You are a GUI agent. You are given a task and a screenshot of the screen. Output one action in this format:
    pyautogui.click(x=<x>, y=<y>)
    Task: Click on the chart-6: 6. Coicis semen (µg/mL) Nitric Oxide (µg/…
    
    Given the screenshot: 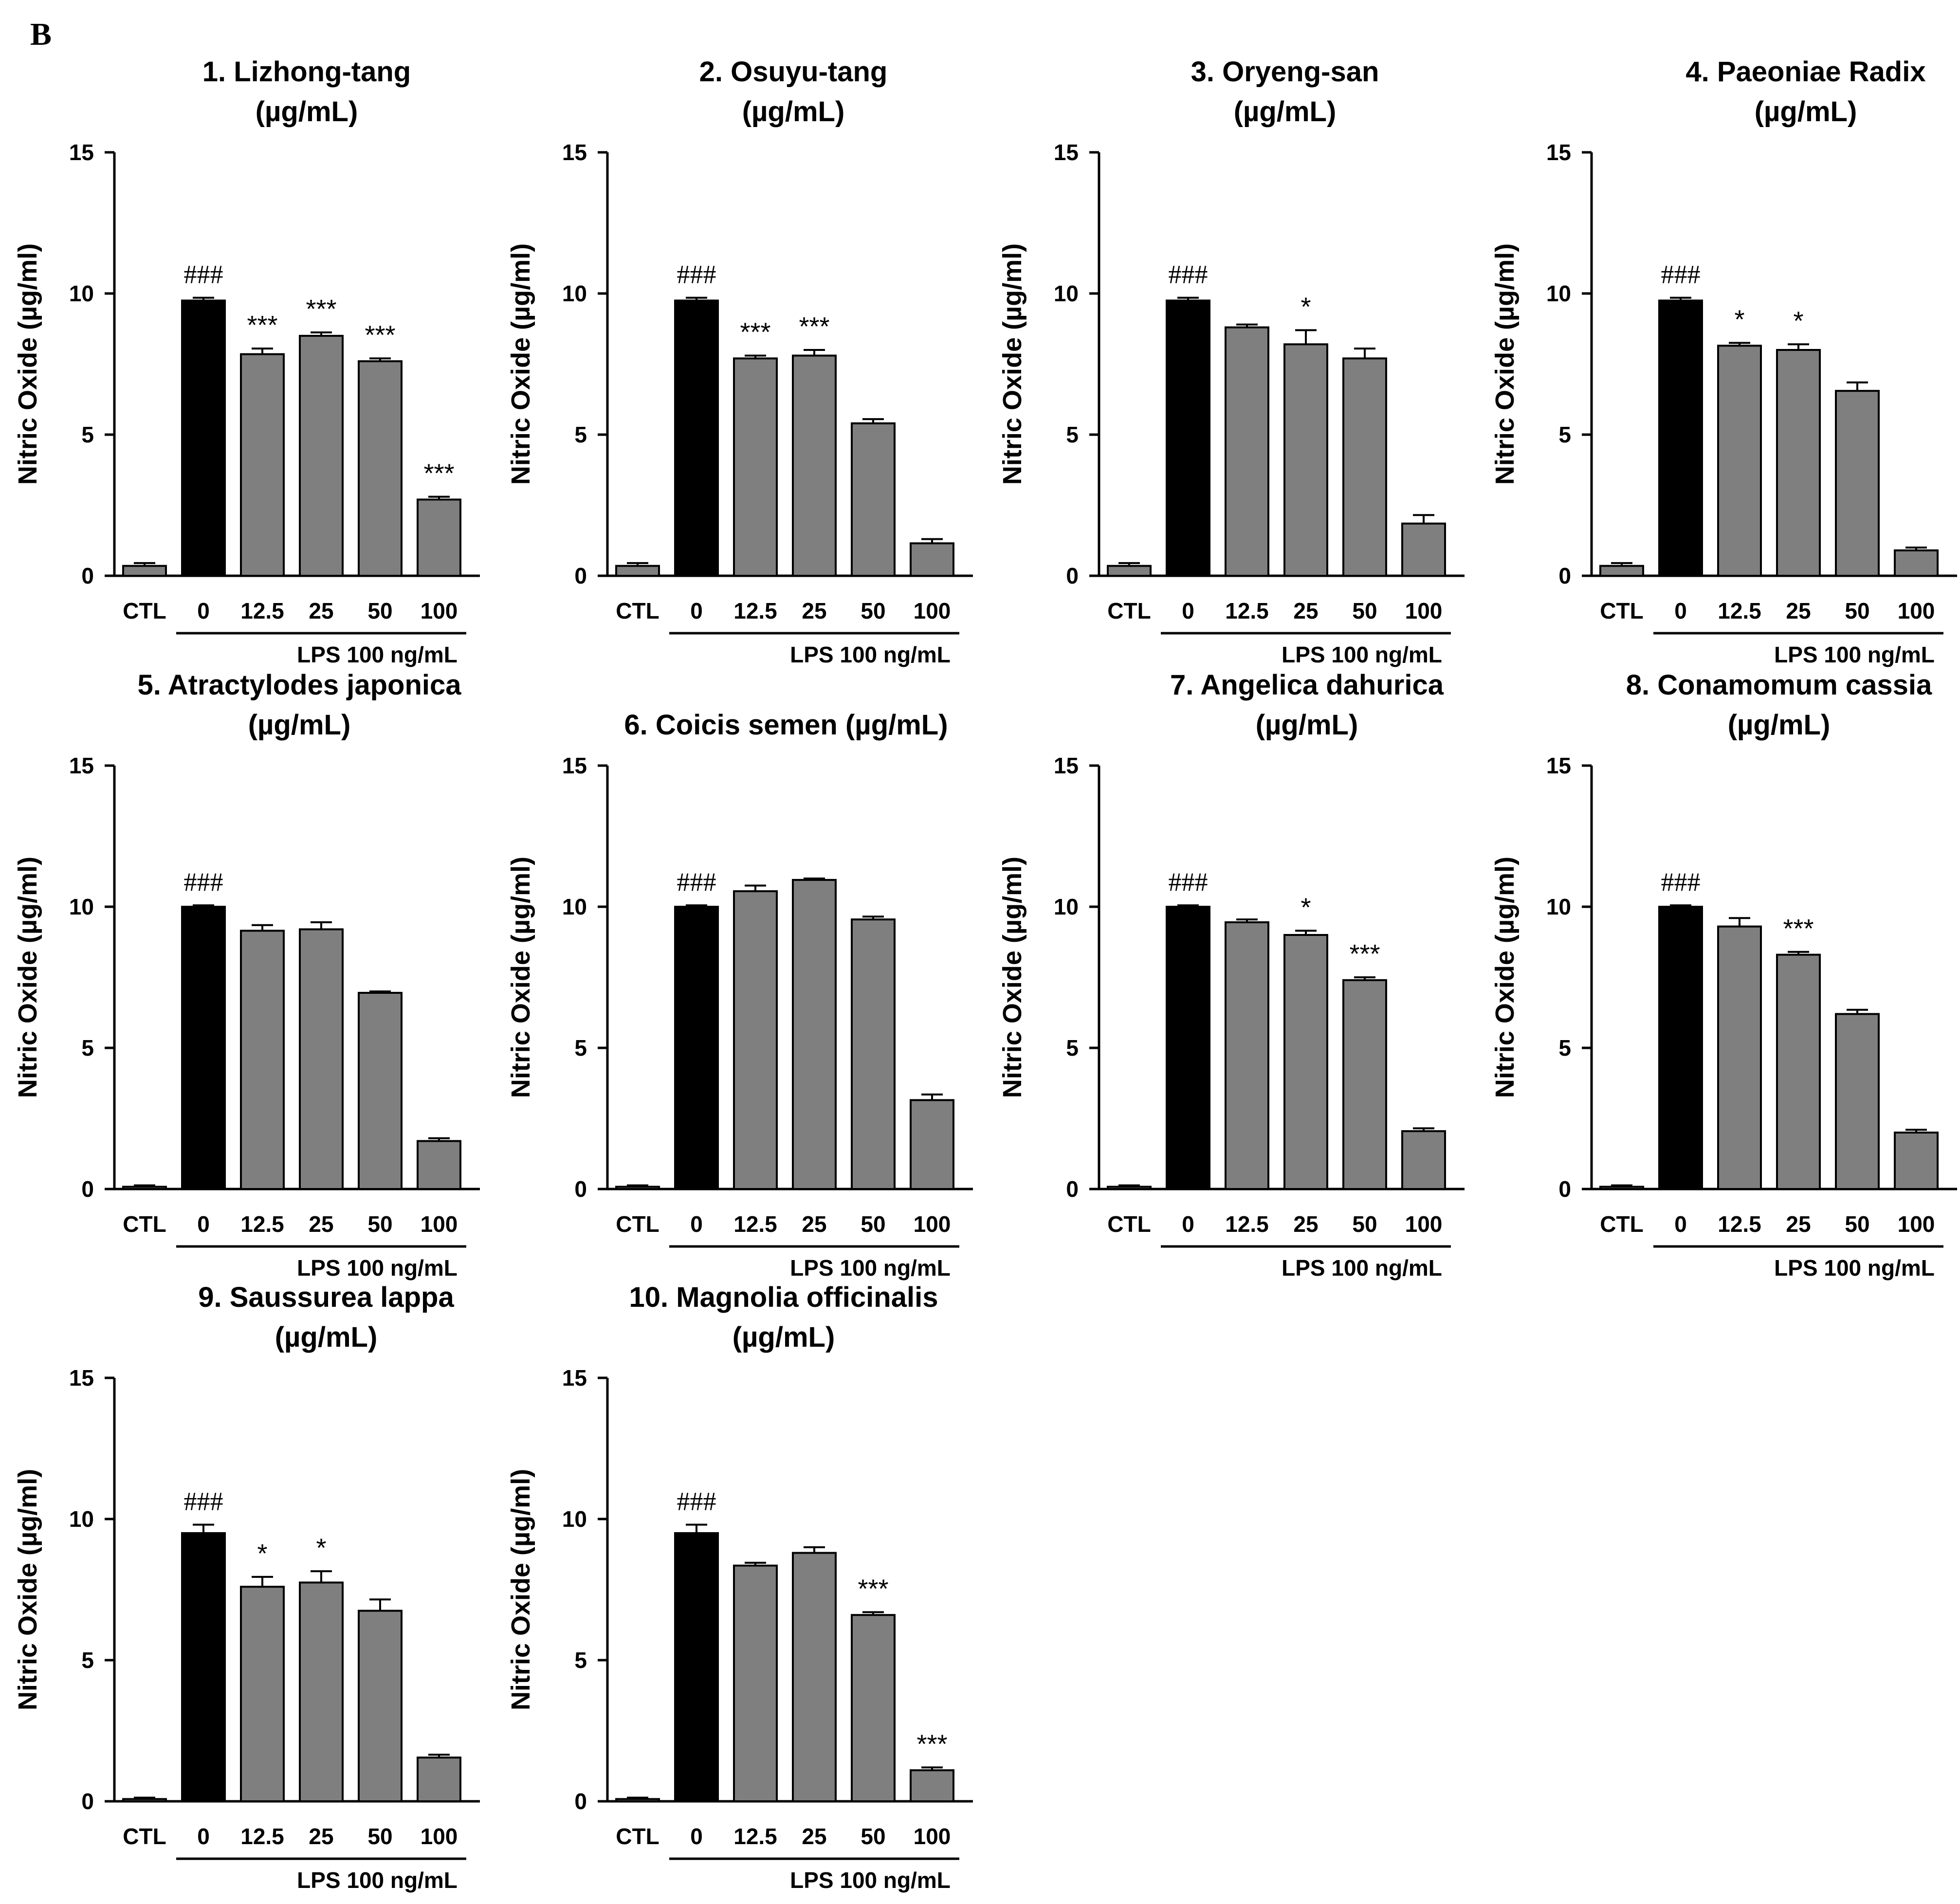 What is the action you would take?
    pyautogui.click(x=739, y=995)
    